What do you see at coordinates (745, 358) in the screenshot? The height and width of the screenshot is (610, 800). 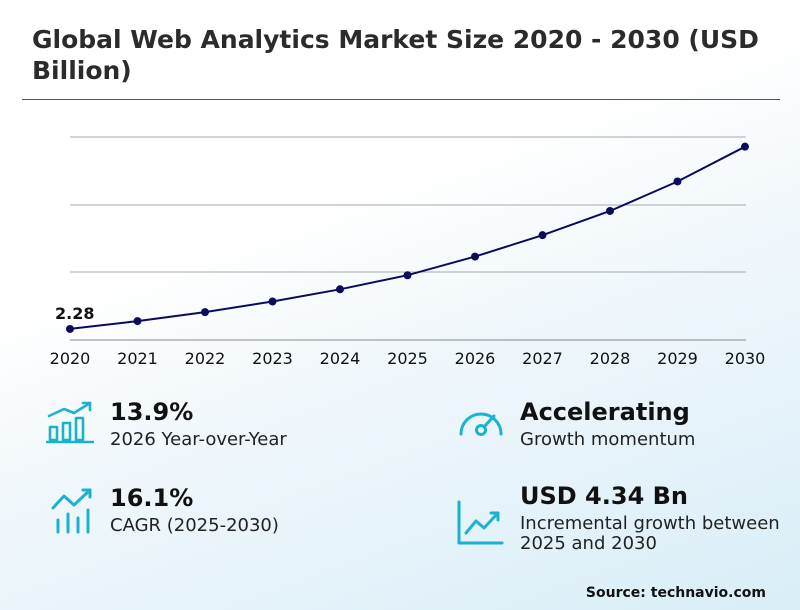 I see `x-tick-label: 2030` at bounding box center [745, 358].